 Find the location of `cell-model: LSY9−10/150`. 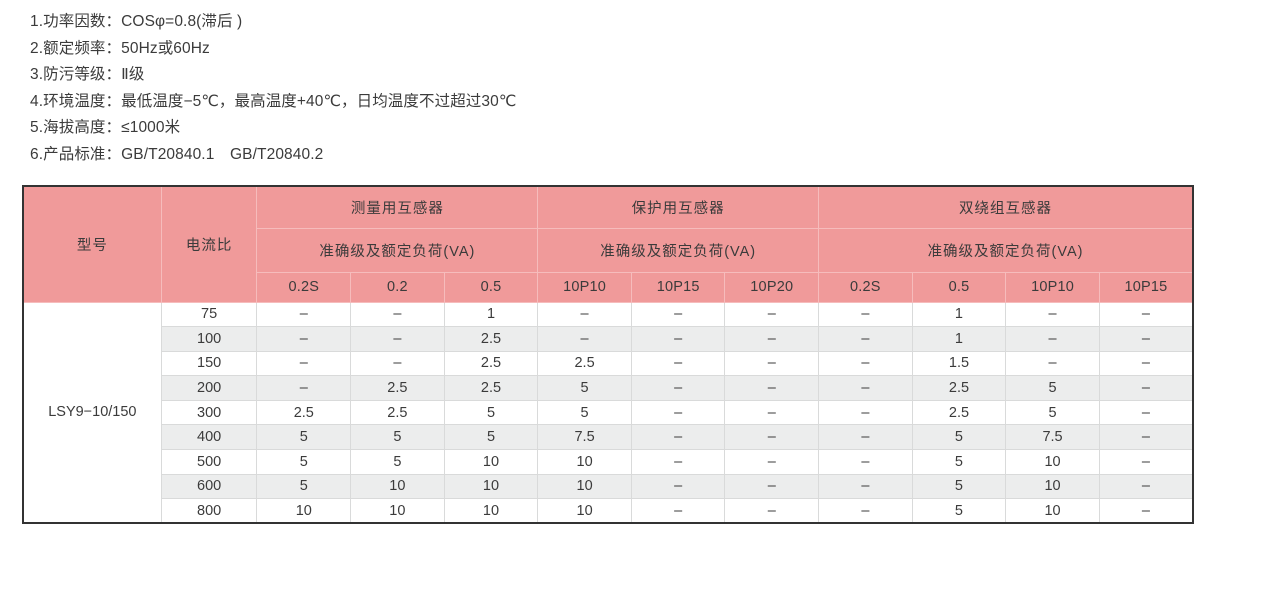

cell-model: LSY9−10/150 is located at coordinates (92, 412).